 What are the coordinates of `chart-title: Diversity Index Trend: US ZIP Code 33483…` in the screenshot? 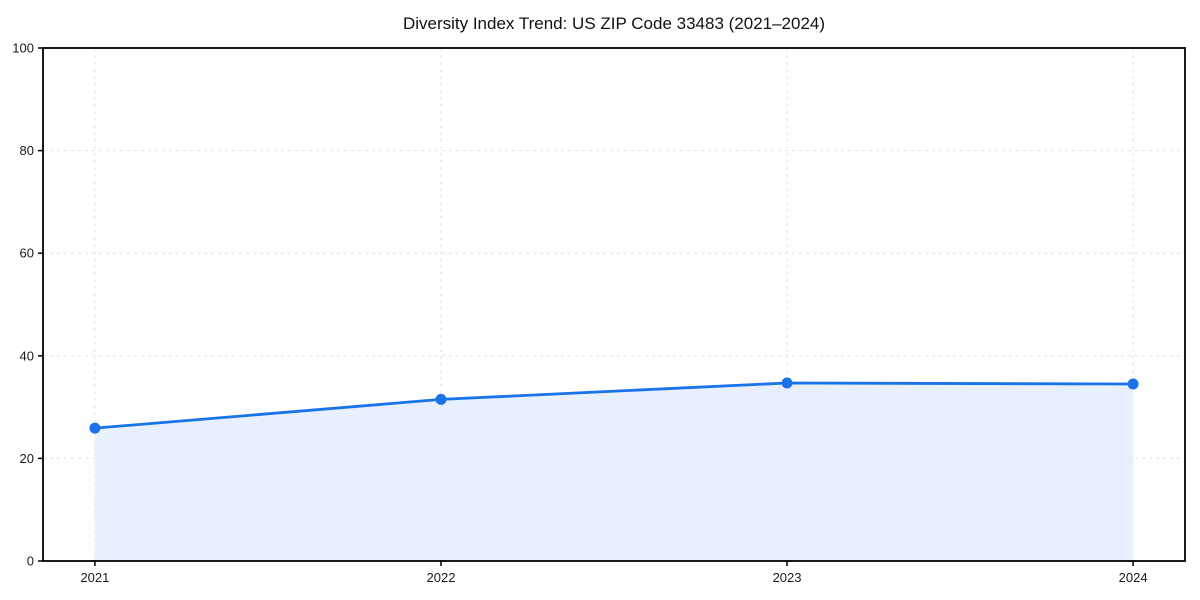 It's located at (614, 23).